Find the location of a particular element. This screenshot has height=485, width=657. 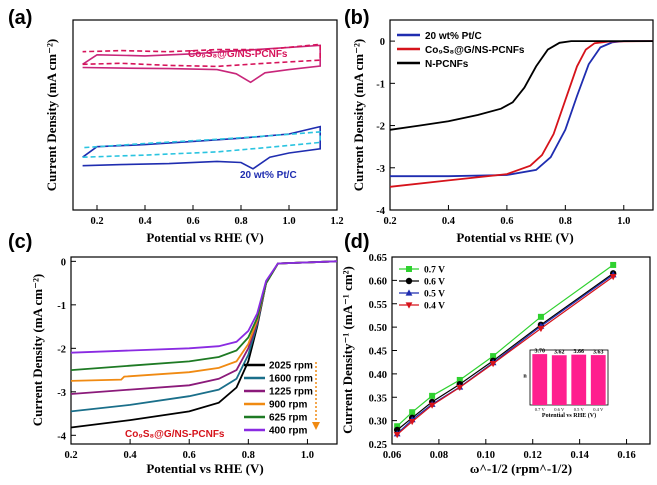

y-tick-label-d: 0.35 is located at coordinates (378, 398).